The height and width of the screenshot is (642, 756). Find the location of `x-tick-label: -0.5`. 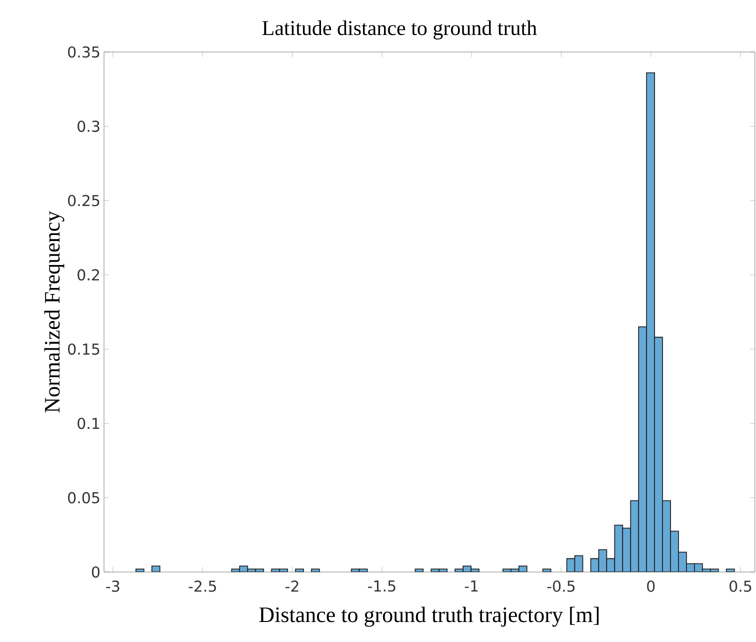

x-tick-label: -0.5 is located at coordinates (561, 586).